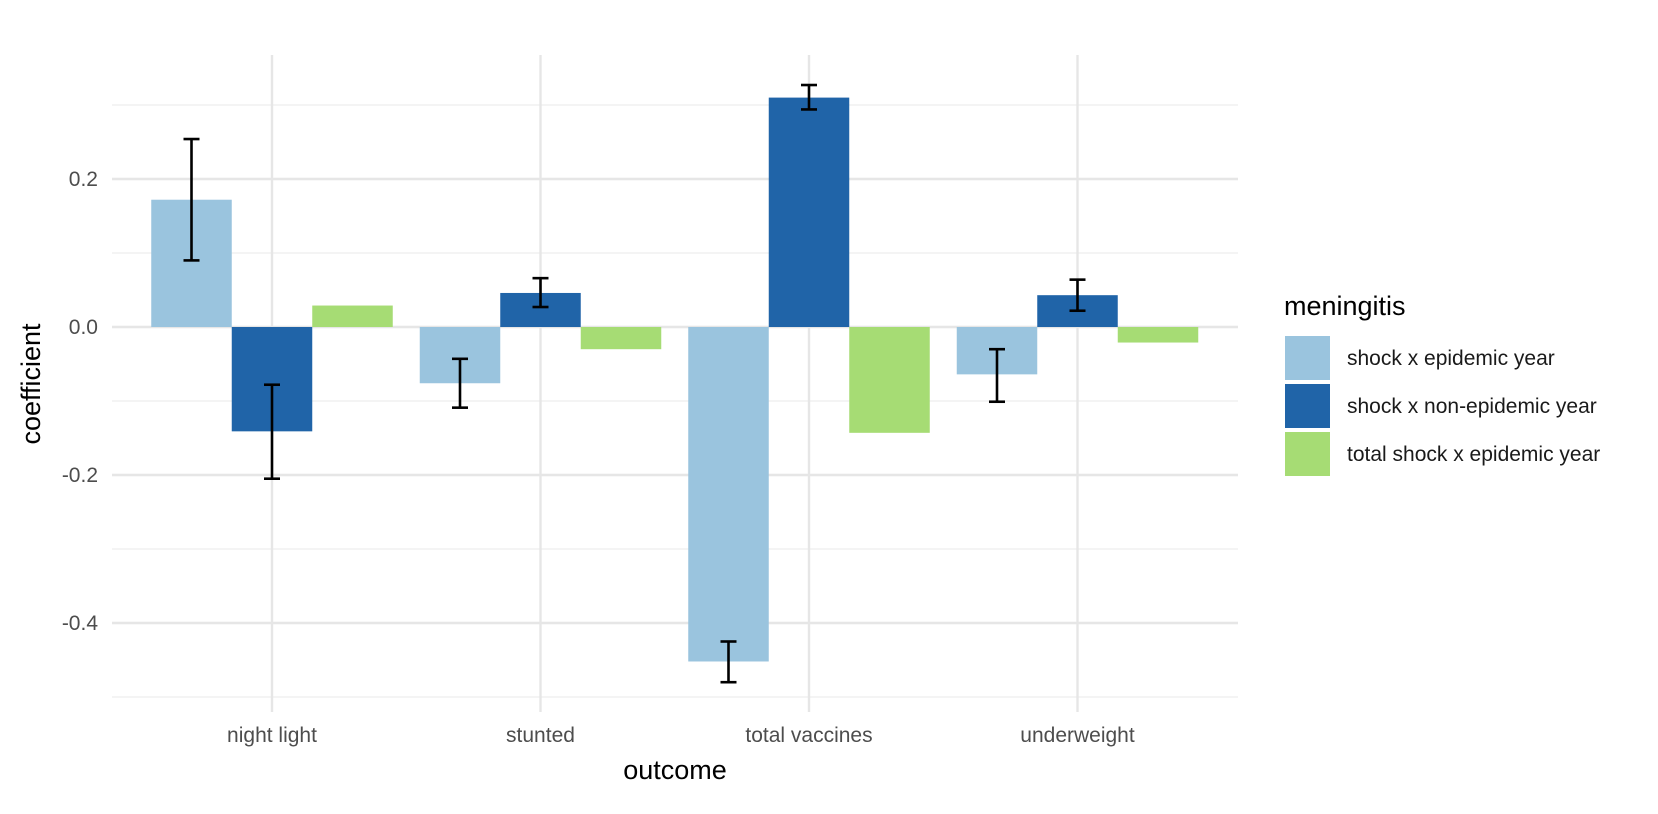 The image size is (1658, 814). Describe the element at coordinates (540, 735) in the screenshot. I see `x-tick-label: stunted` at that location.